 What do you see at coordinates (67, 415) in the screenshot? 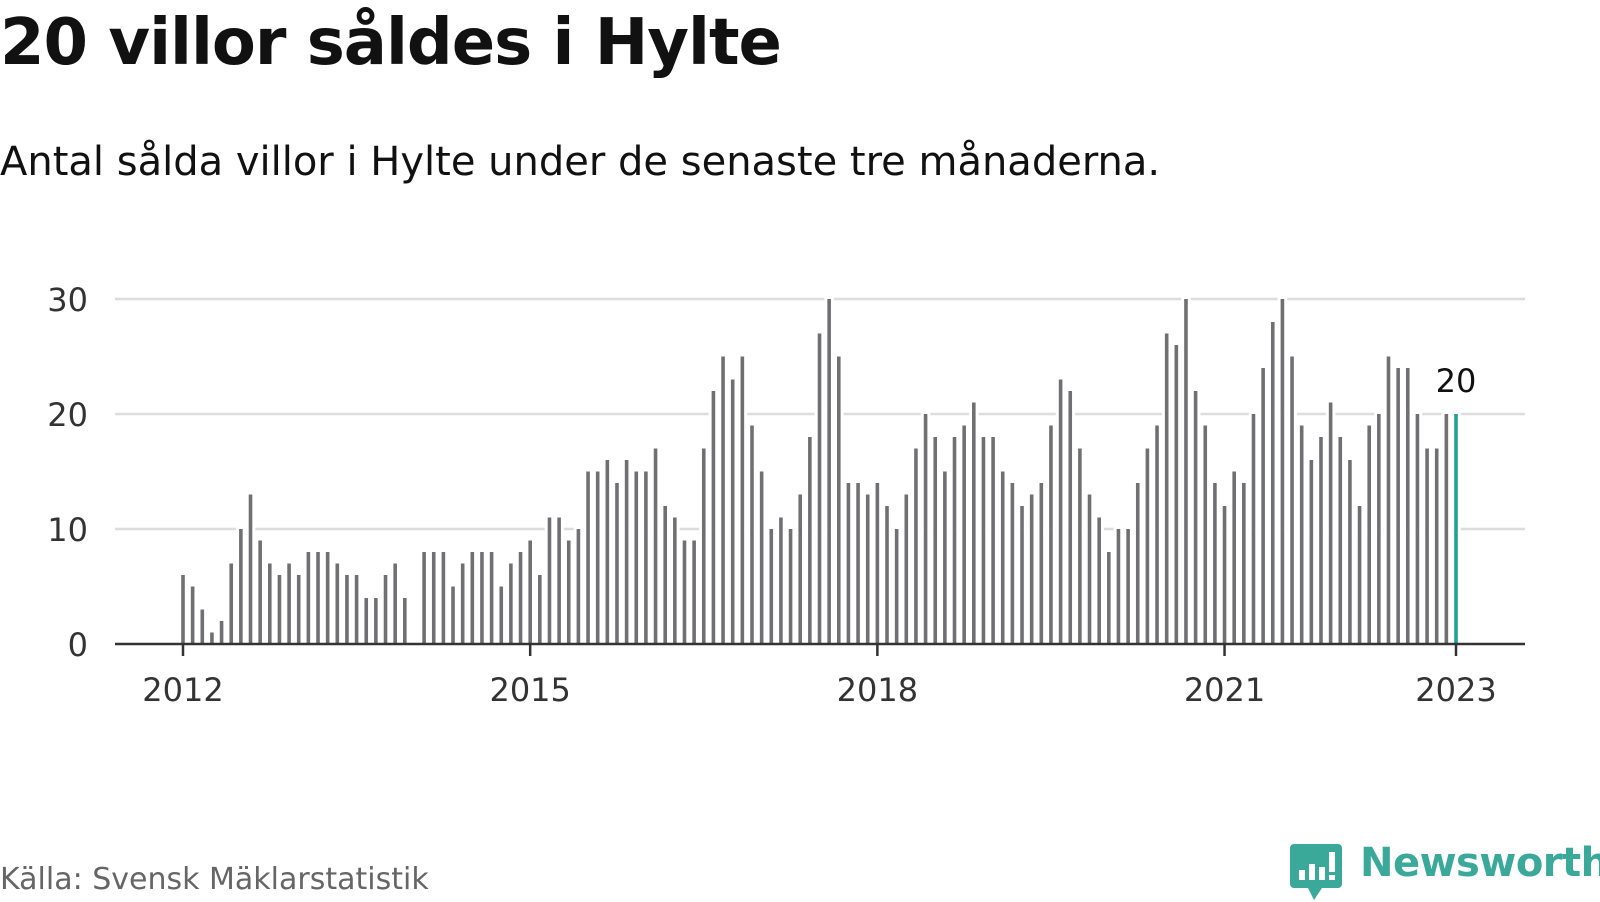
I see `y-tick-label: 20` at bounding box center [67, 415].